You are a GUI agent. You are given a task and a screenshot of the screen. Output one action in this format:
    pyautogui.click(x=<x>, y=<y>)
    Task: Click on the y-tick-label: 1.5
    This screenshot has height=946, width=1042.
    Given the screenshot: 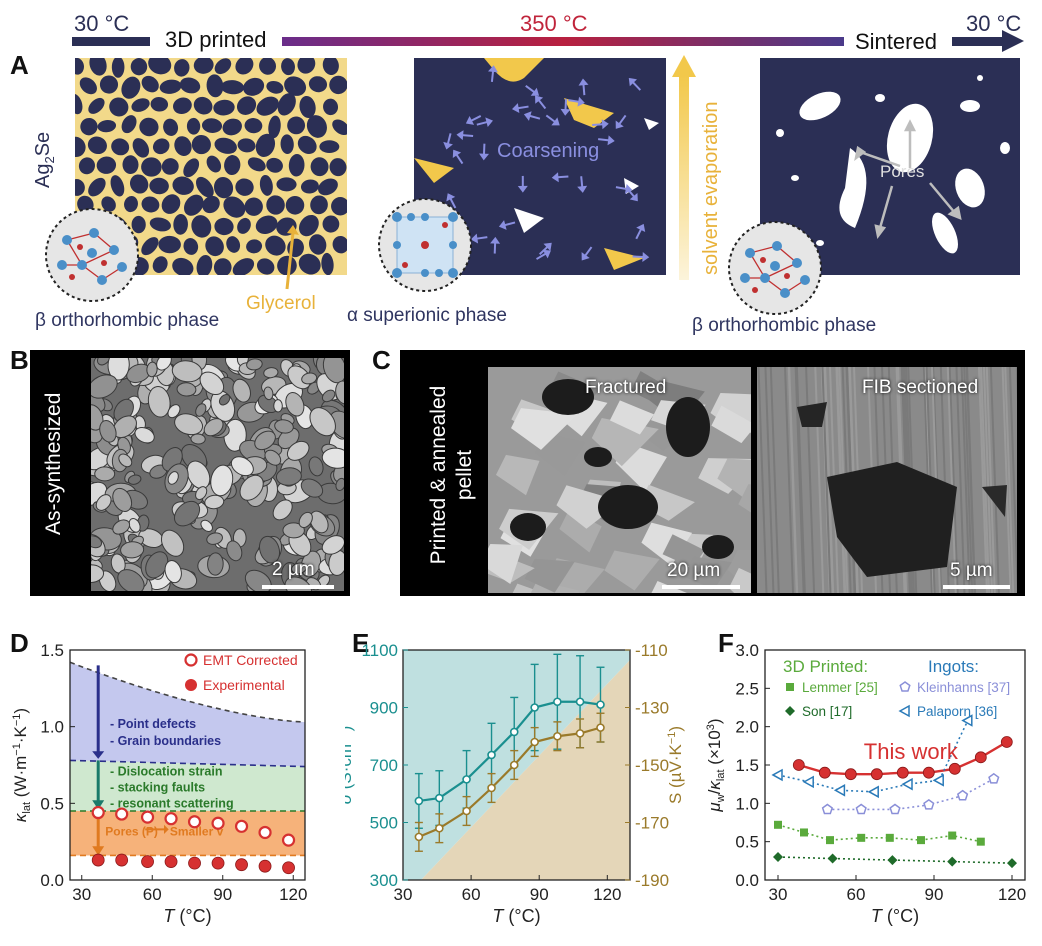 What is the action you would take?
    pyautogui.click(x=52, y=650)
    